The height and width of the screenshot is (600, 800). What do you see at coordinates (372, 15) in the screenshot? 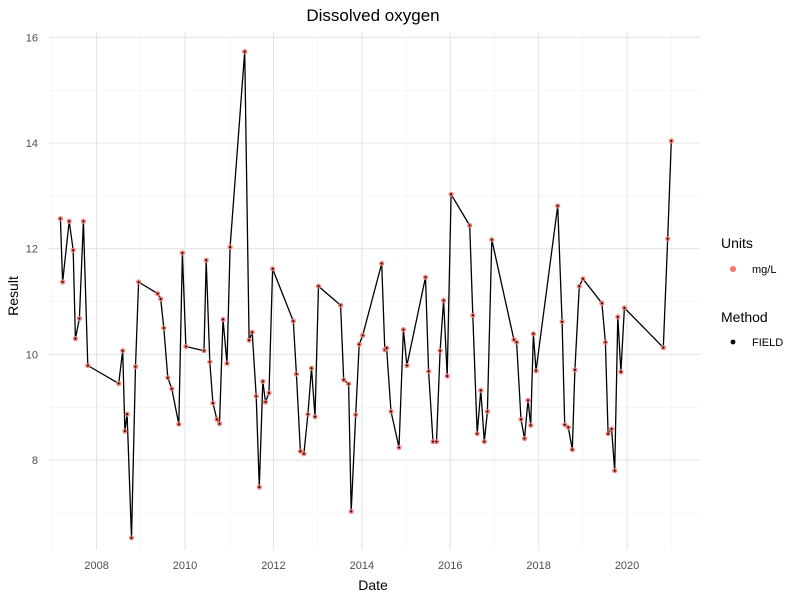
I see `chart-title: Dissolved oxygen` at bounding box center [372, 15].